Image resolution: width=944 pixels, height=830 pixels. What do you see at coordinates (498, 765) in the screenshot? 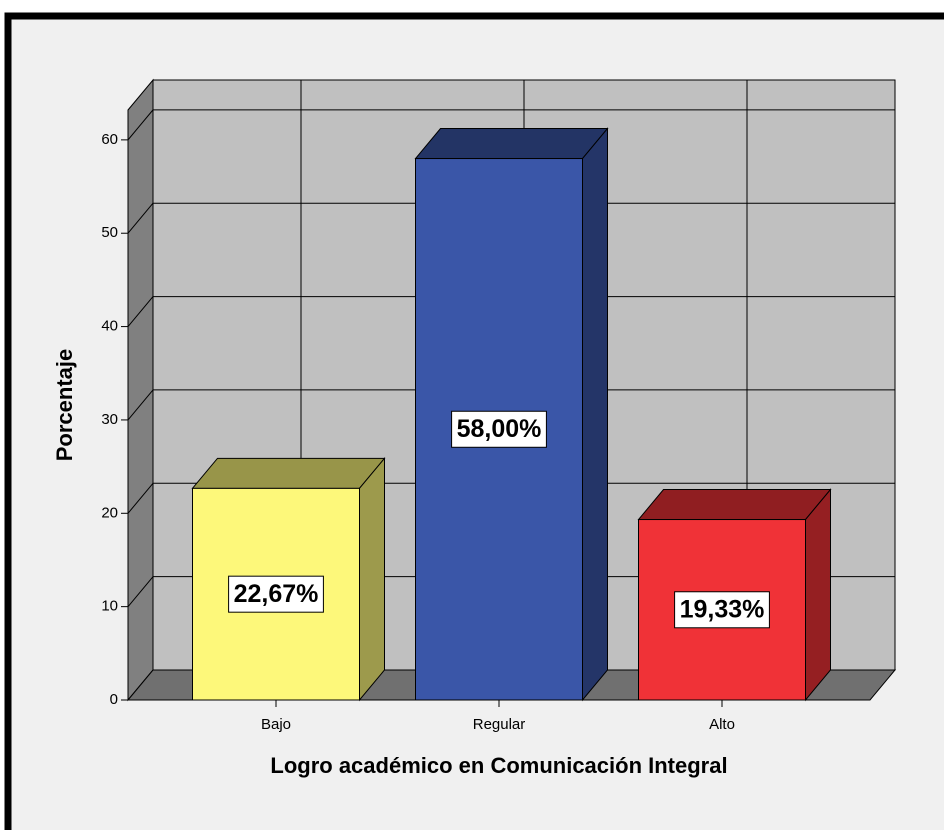
I see `x-axis-title: Logro académico en Comunicación Integral` at bounding box center [498, 765].